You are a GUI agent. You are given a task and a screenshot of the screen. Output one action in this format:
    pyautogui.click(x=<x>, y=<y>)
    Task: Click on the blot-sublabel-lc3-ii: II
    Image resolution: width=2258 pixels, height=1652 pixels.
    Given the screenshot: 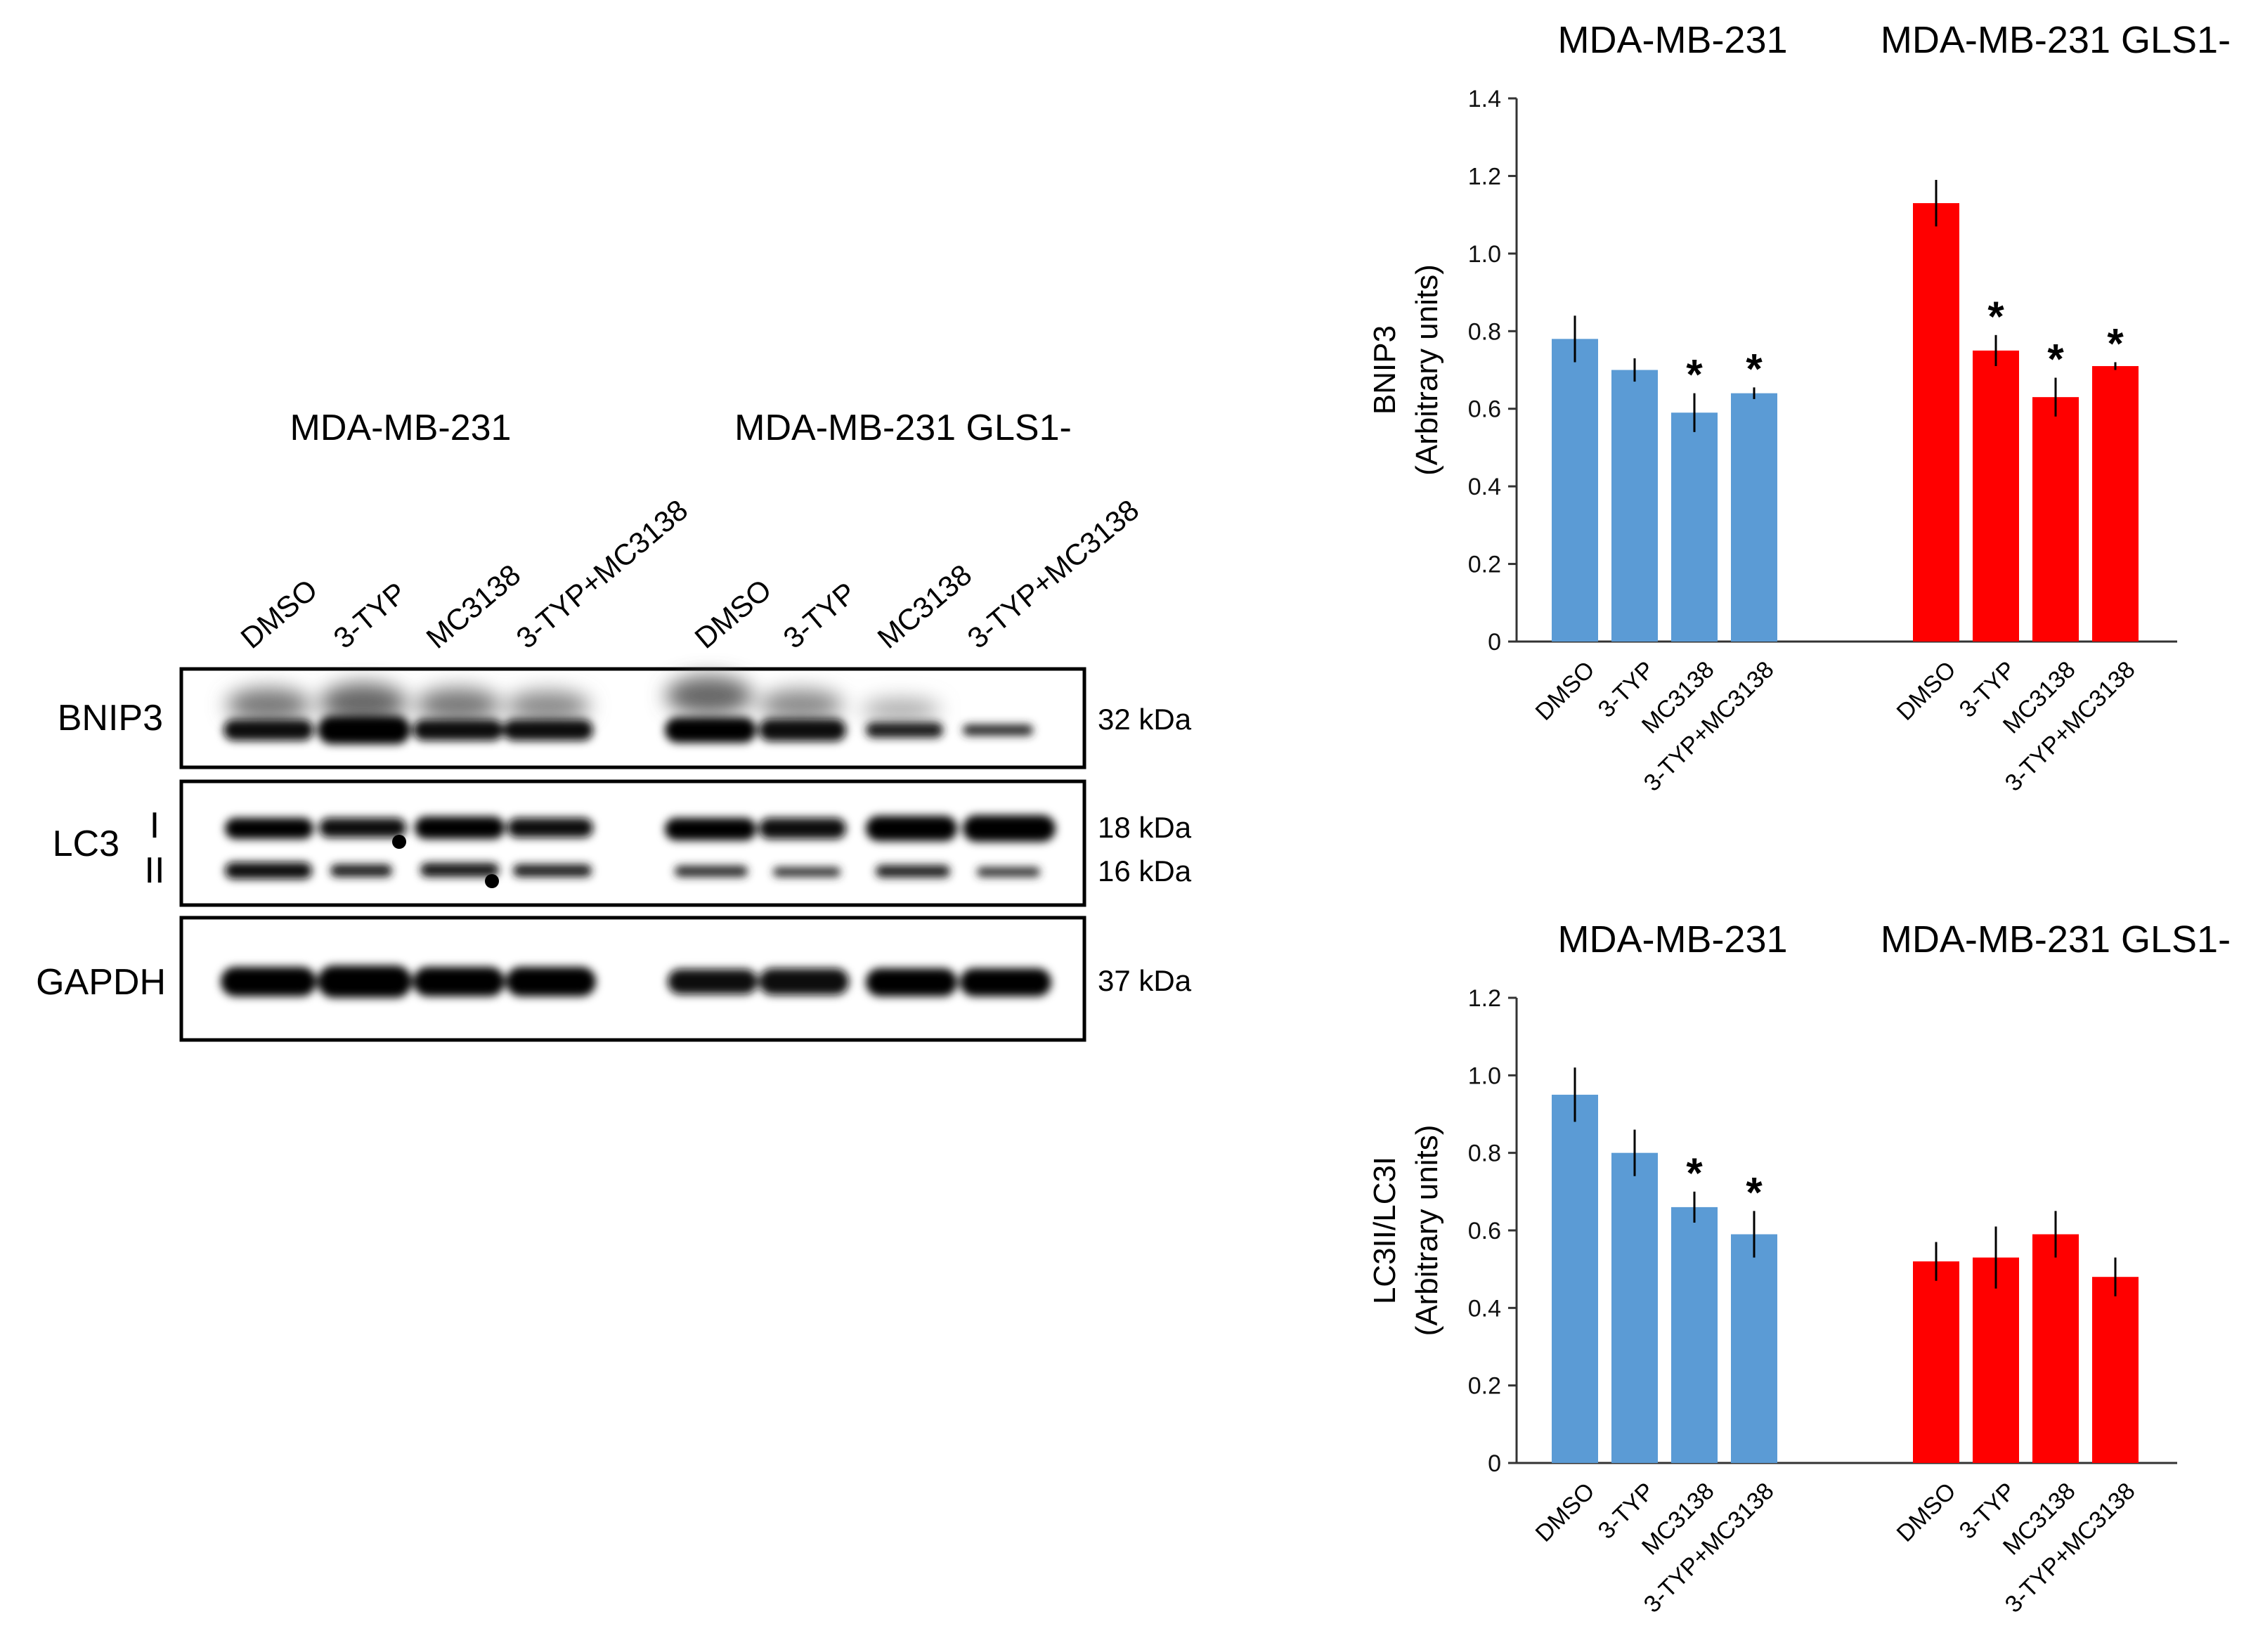 What is the action you would take?
    pyautogui.click(x=155, y=870)
    